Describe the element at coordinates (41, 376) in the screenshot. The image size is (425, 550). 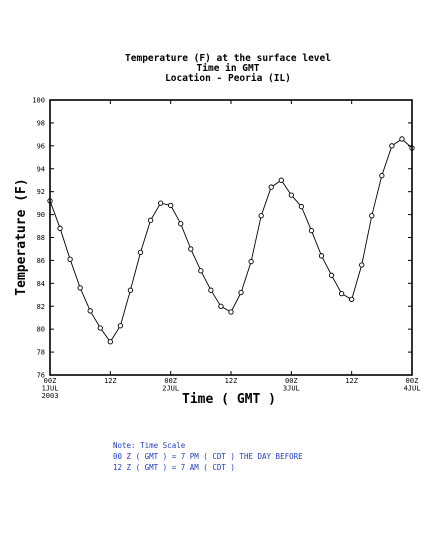
I see `y-tick-label: 76` at that location.